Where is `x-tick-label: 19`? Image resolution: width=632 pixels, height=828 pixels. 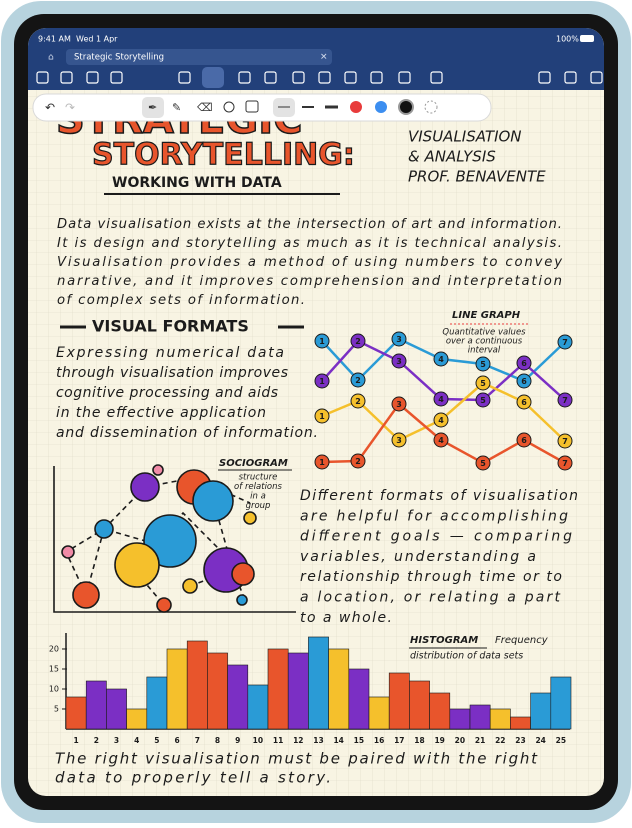 x-tick-label: 19 is located at coordinates (439, 740).